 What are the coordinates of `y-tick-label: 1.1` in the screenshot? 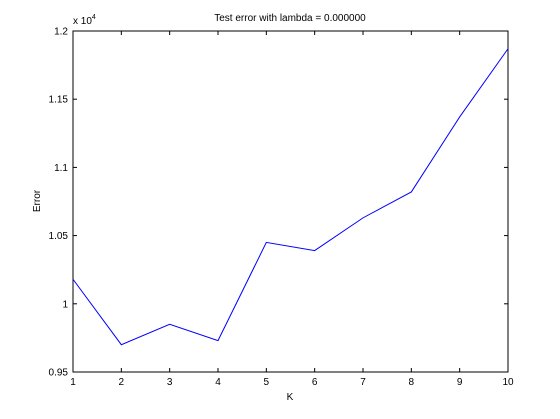 It's located at (61, 168).